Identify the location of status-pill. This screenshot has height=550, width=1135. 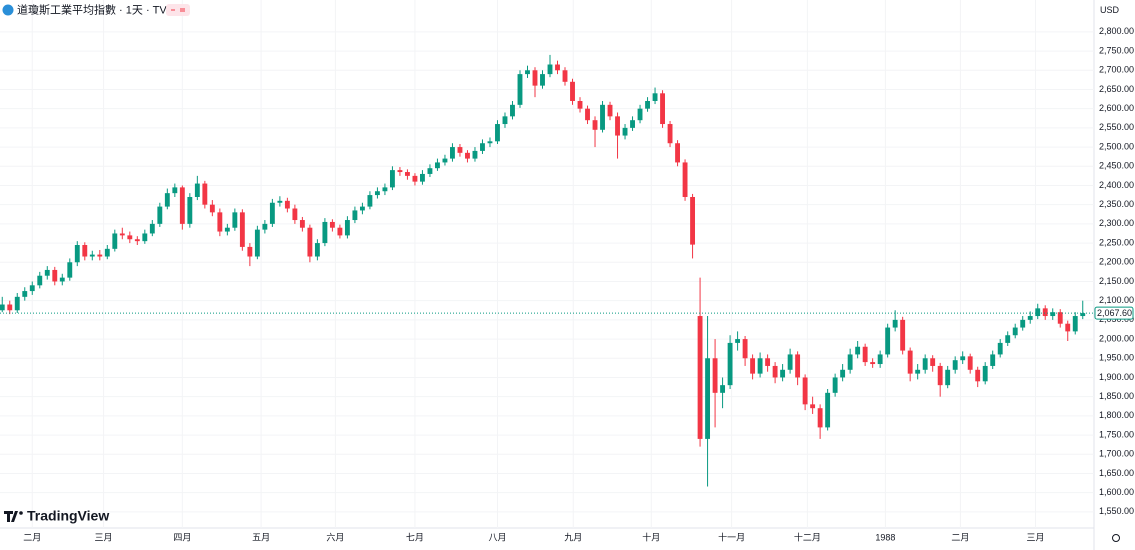
(178, 10).